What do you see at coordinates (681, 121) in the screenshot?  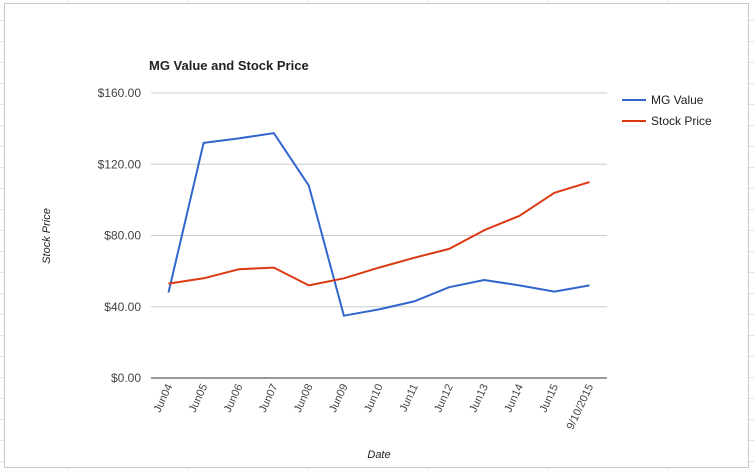 I see `legend-label: Stock Price` at bounding box center [681, 121].